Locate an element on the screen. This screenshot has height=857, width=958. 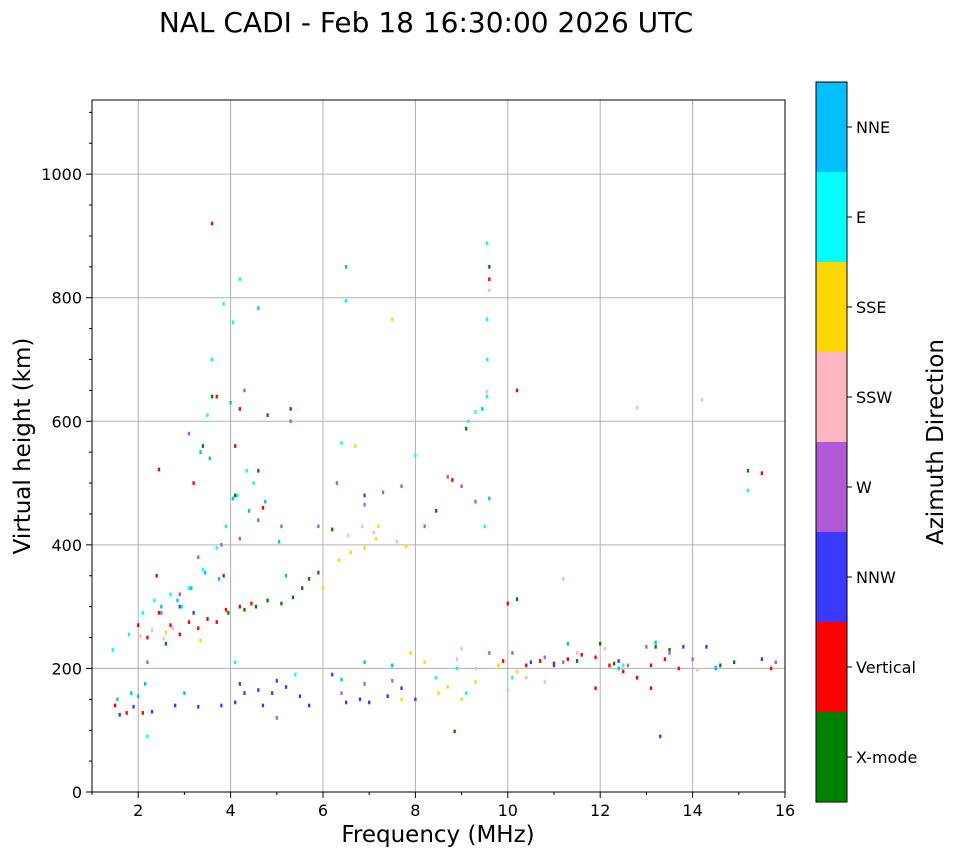
colorbar-frame is located at coordinates (831, 442).